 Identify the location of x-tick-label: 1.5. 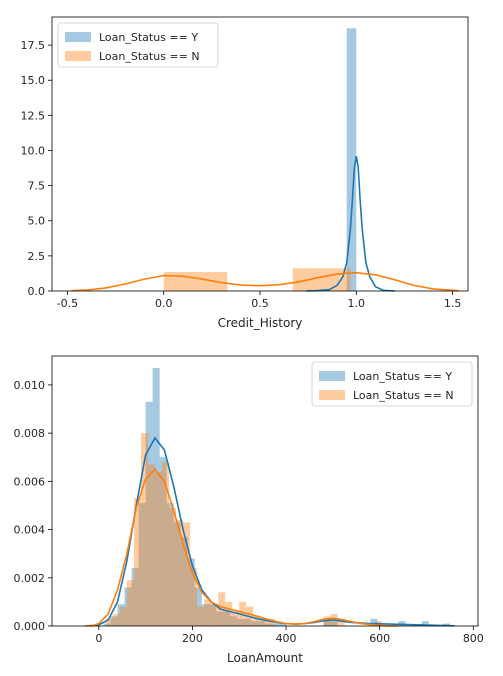
(453, 303).